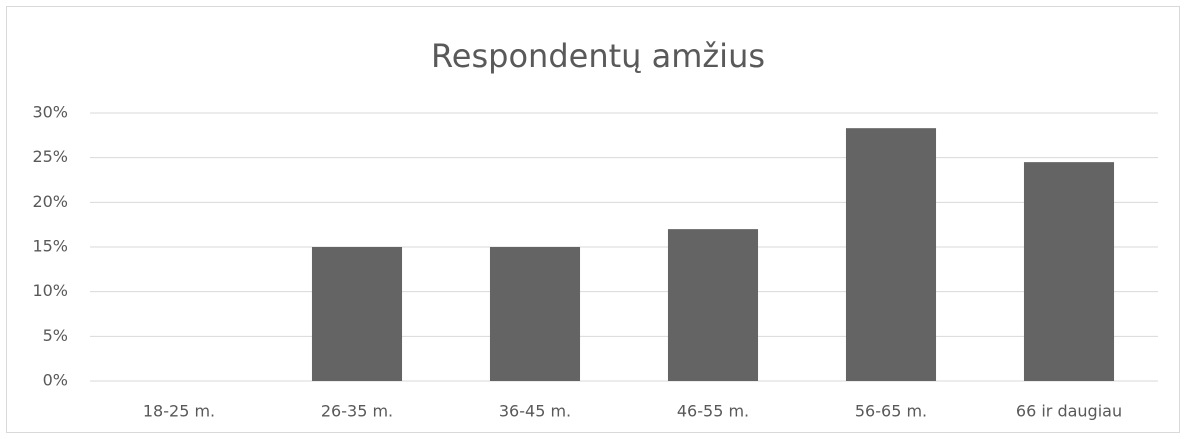 The width and height of the screenshot is (1186, 439). What do you see at coordinates (50, 201) in the screenshot?
I see `y-tick-label: 20%` at bounding box center [50, 201].